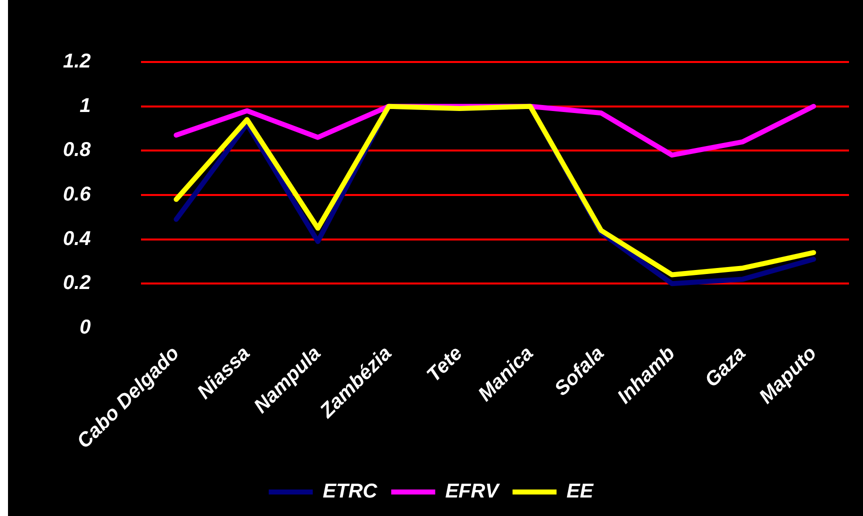  I want to click on legend-label: EE, so click(580, 491).